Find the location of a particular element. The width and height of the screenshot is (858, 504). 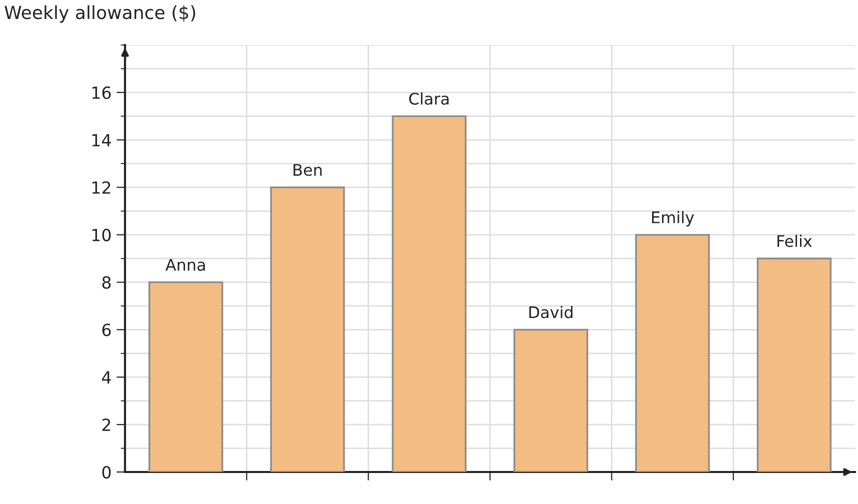

y-tick-label: 8 is located at coordinates (106, 282).